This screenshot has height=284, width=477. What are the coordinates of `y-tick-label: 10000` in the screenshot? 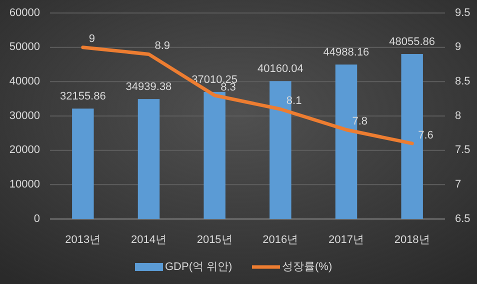 It's located at (24, 184).